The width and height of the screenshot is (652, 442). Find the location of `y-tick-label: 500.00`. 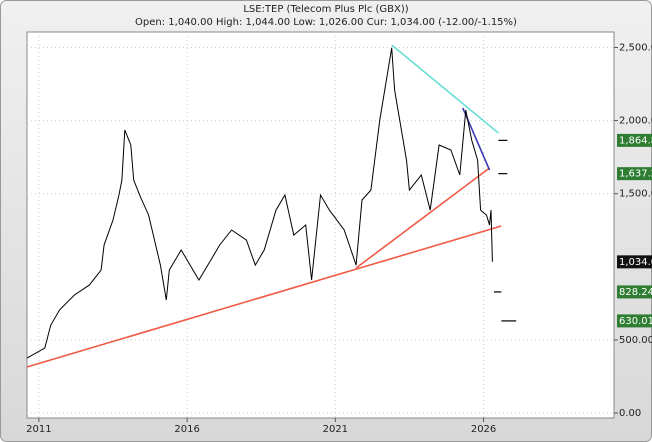

y-tick-label: 500.00 is located at coordinates (635, 340).